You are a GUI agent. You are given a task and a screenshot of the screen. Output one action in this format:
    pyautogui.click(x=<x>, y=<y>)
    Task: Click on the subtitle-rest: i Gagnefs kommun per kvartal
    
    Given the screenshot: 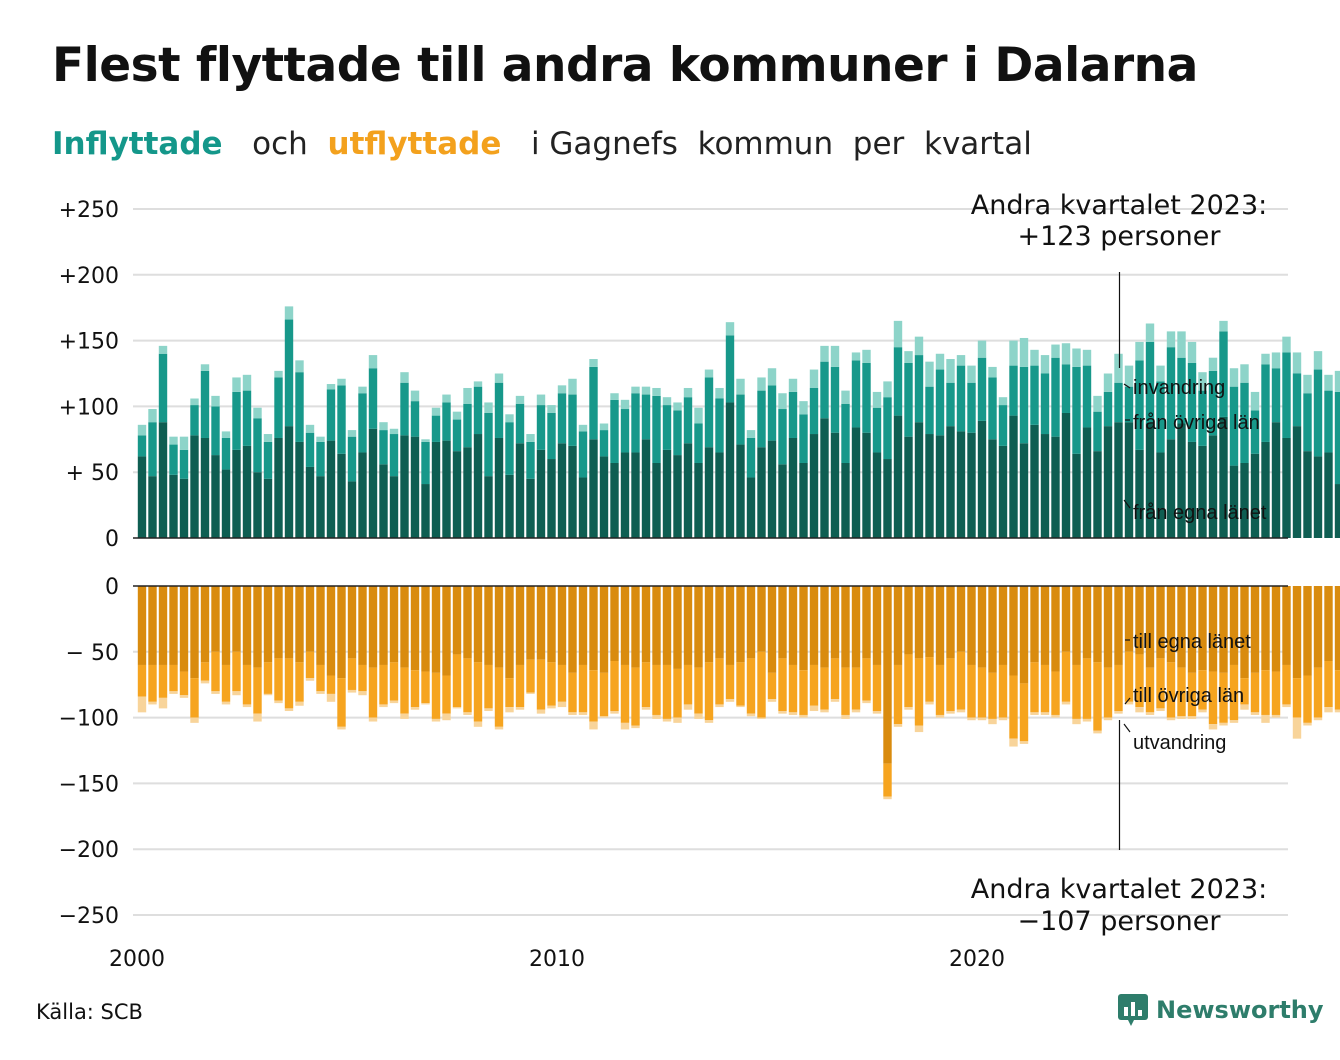 What is the action you would take?
    pyautogui.click(x=781, y=144)
    